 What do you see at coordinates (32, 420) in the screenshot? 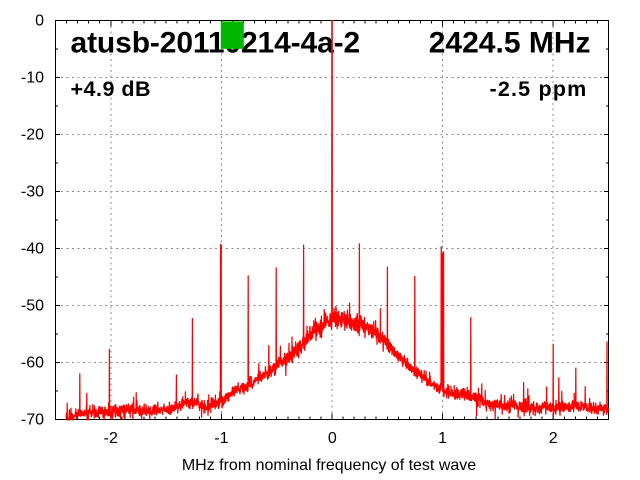
I see `svg-text: -70` at bounding box center [32, 420].